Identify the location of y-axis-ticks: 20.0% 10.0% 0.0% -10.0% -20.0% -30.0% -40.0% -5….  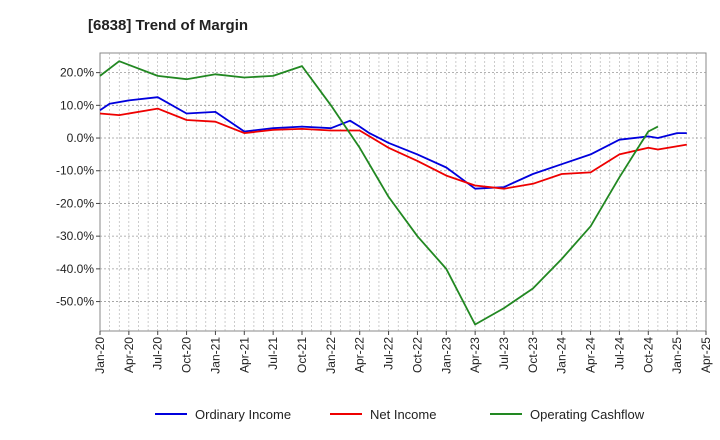
(78, 187).